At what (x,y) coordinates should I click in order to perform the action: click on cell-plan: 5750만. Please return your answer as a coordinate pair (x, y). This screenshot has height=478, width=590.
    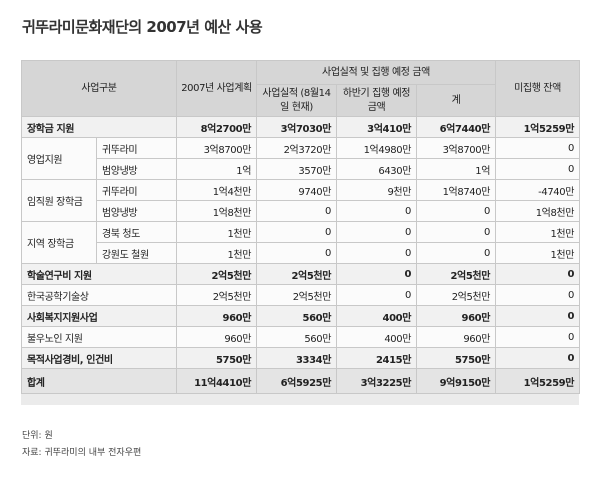
    Looking at the image, I should click on (217, 358).